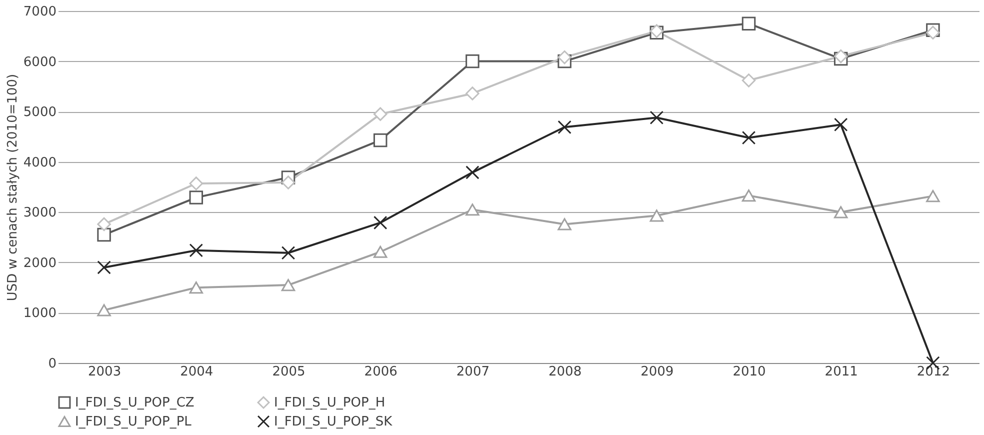 Image resolution: width=984 pixels, height=435 pixels. I want to click on legend-label: I_FDI_S_U_POP_H, so click(330, 403).